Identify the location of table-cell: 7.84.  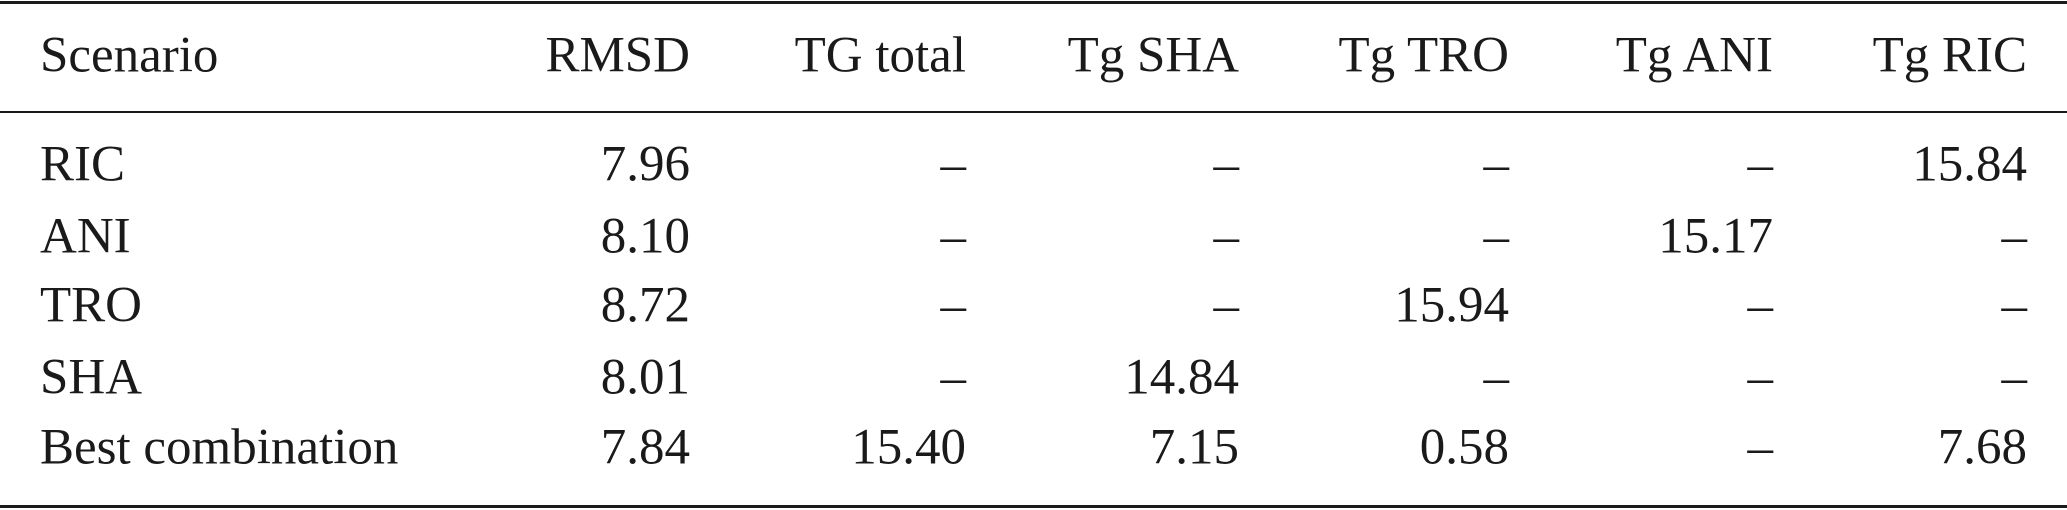
(645, 447).